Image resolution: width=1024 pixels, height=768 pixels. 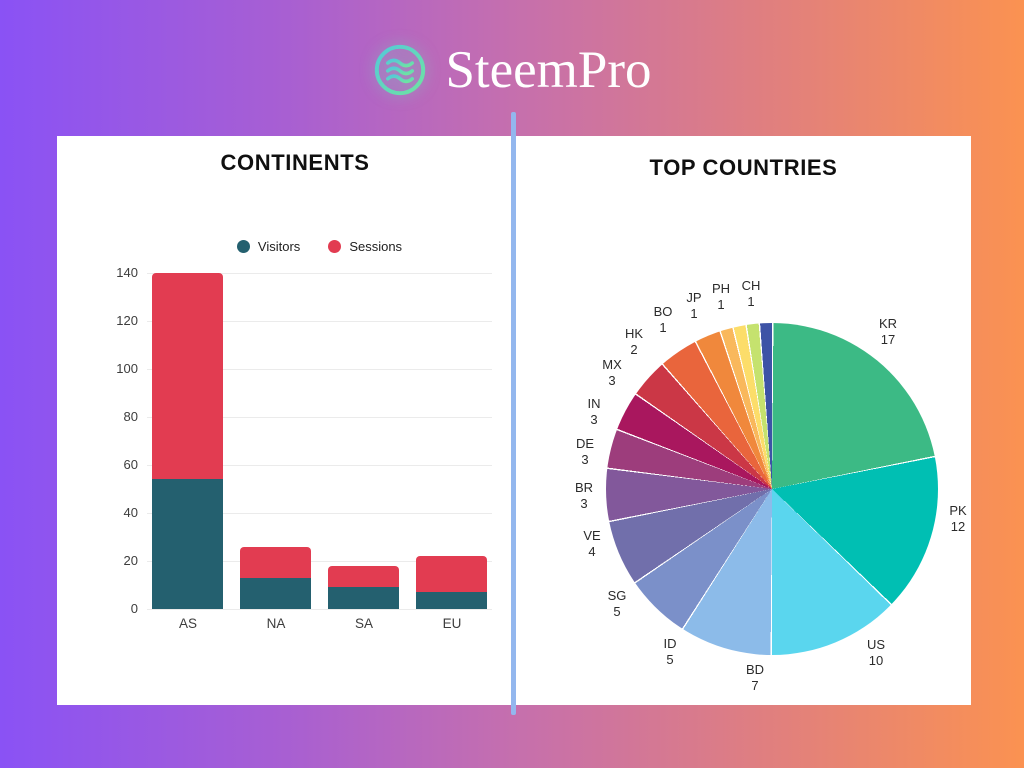 I want to click on pie-slice-label: ID 5, so click(x=670, y=651).